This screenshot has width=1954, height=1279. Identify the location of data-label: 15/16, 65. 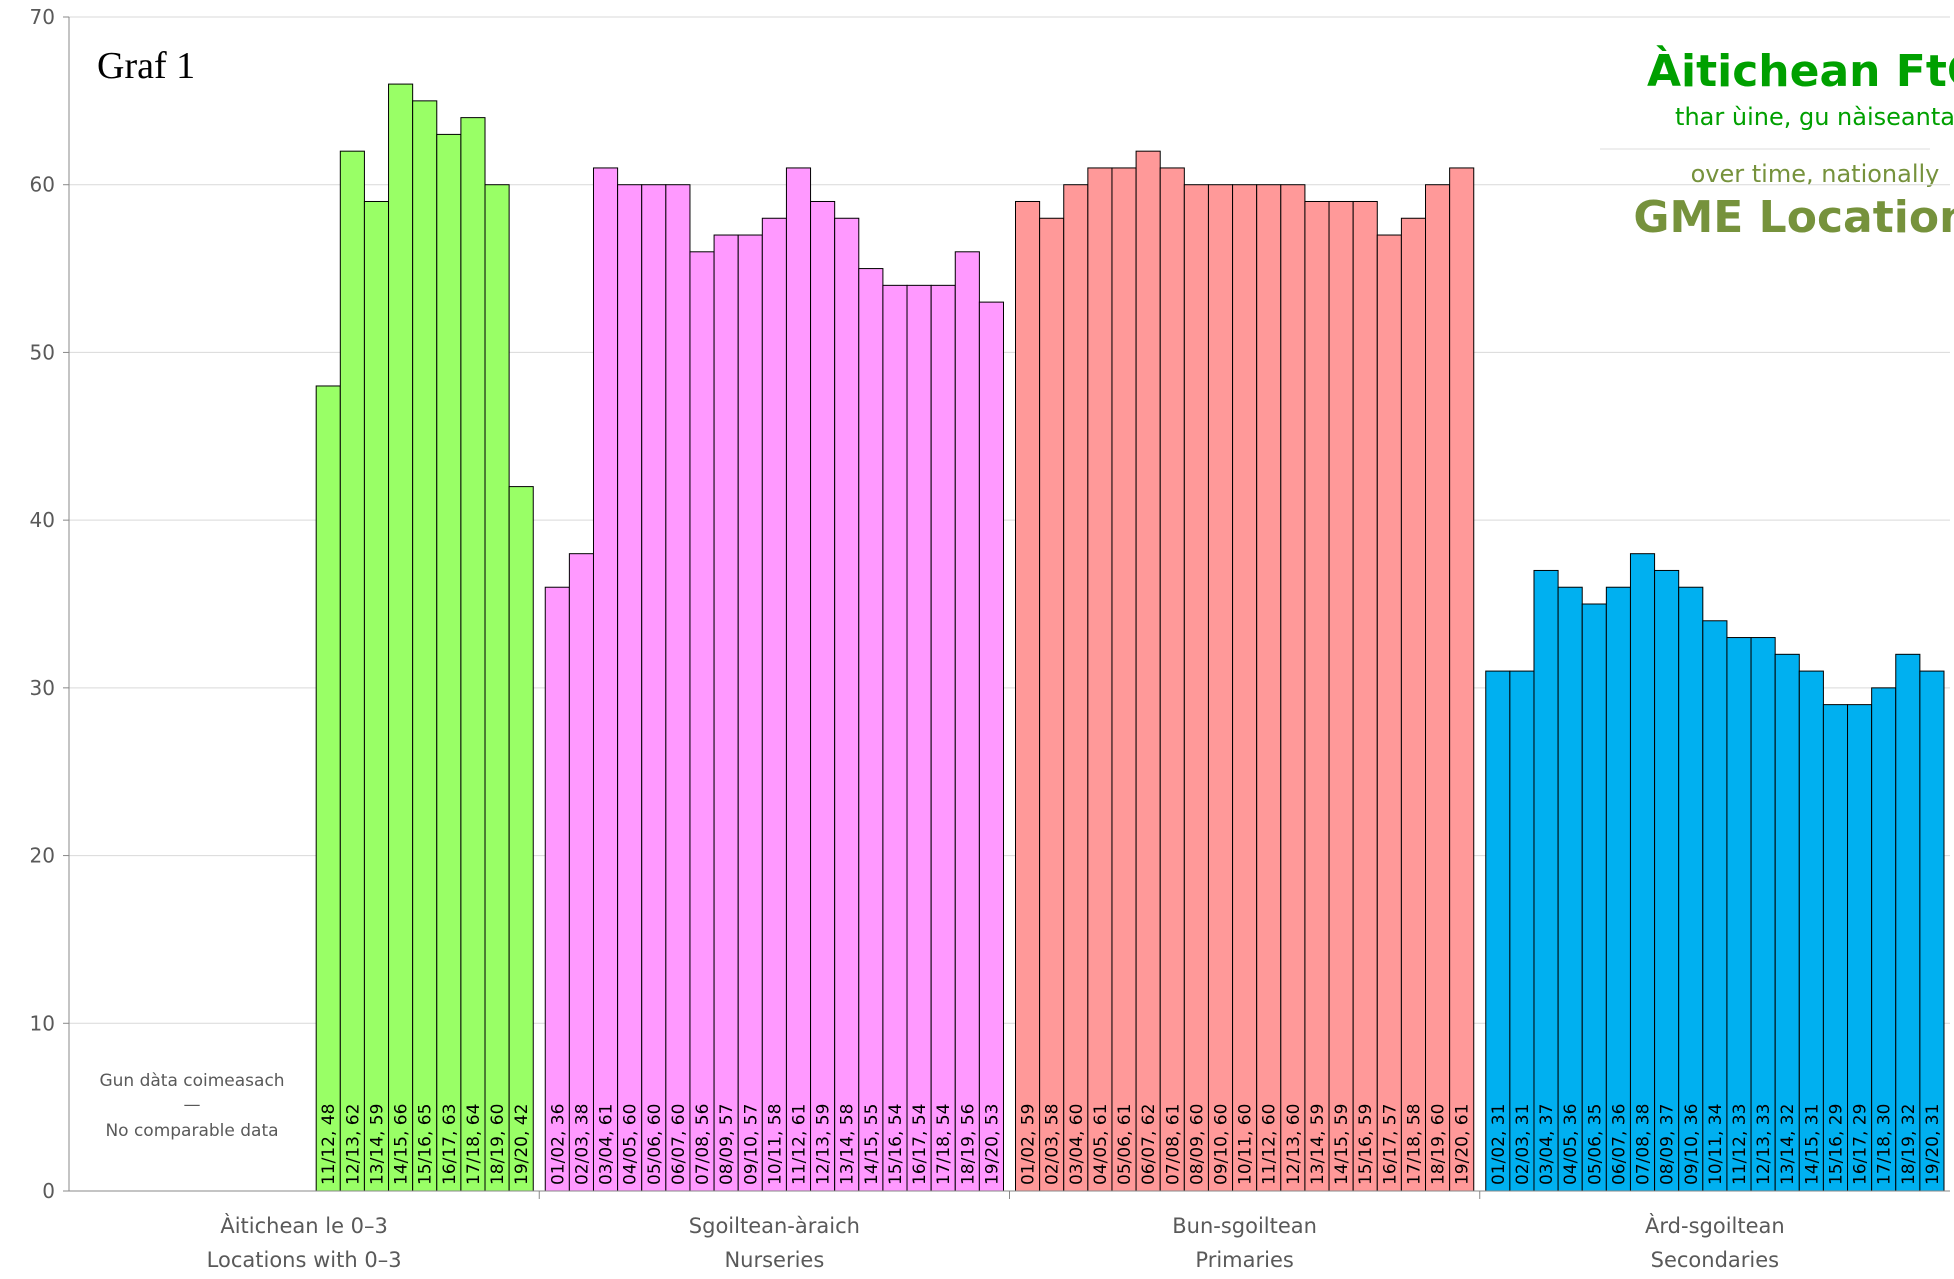
(426, 1144).